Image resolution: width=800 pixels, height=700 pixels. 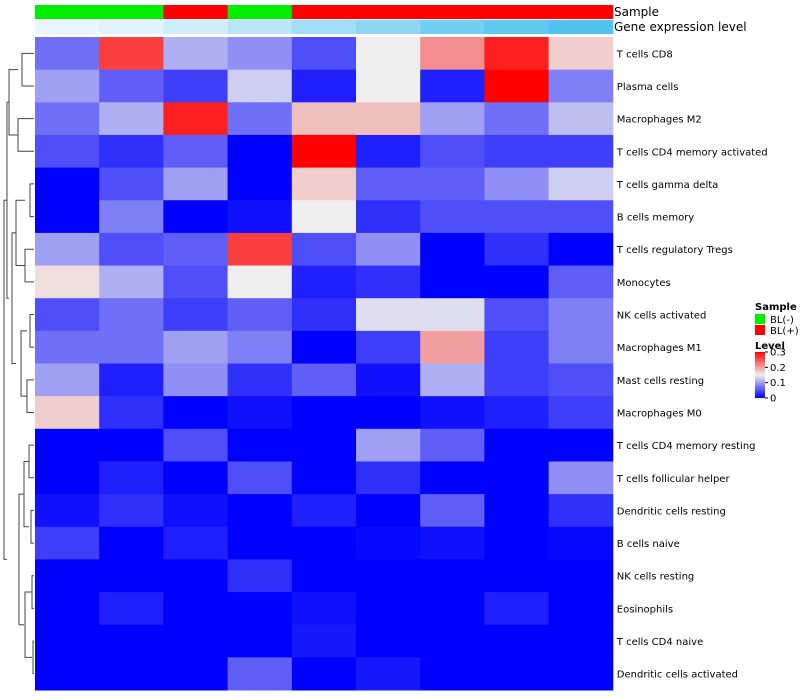 What do you see at coordinates (659, 642) in the screenshot?
I see `row-label: T cells CD4 naive` at bounding box center [659, 642].